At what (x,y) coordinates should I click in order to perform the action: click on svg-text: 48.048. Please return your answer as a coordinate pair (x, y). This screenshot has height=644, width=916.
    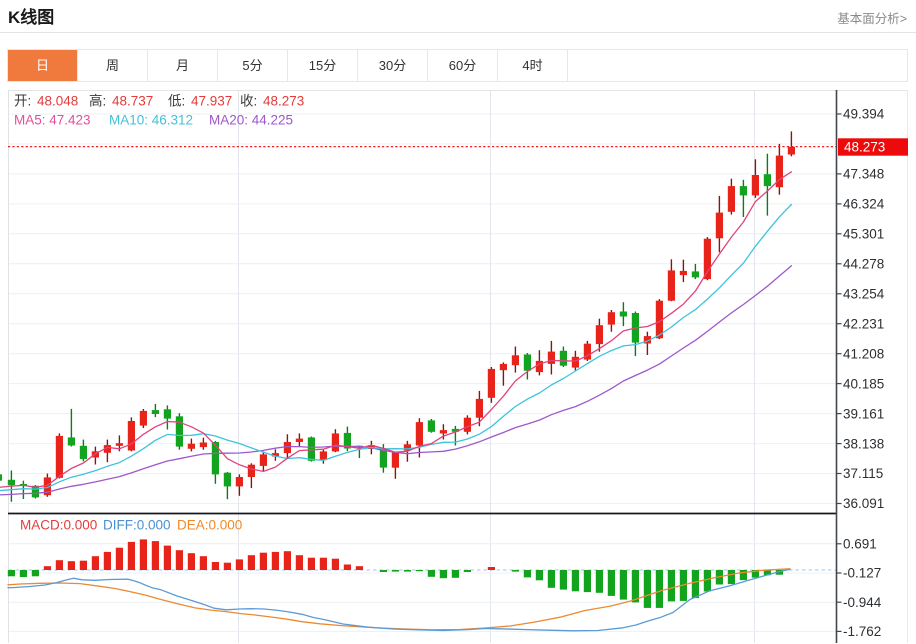
    Looking at the image, I should click on (57, 100).